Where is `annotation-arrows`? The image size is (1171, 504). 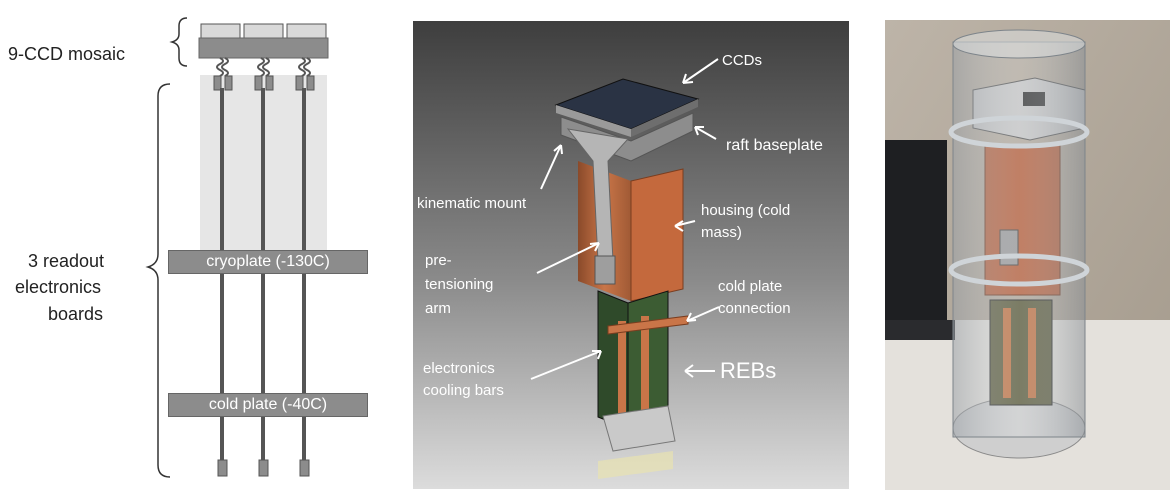 annotation-arrows is located at coordinates (625, 219).